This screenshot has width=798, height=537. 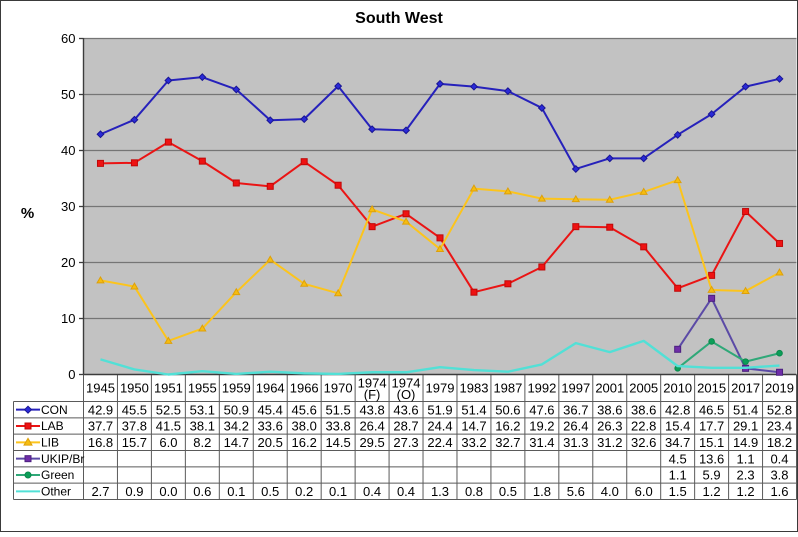 I want to click on svg-text: 1992, so click(x=541, y=388).